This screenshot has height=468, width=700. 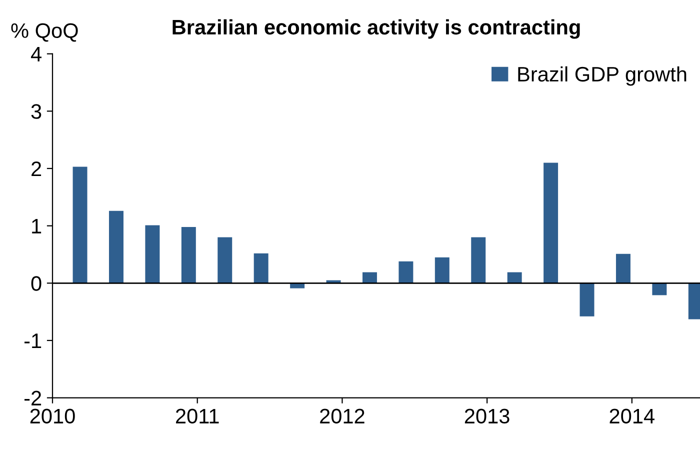 What do you see at coordinates (376, 29) in the screenshot?
I see `chart-title: Brazilian economic activity is contracting` at bounding box center [376, 29].